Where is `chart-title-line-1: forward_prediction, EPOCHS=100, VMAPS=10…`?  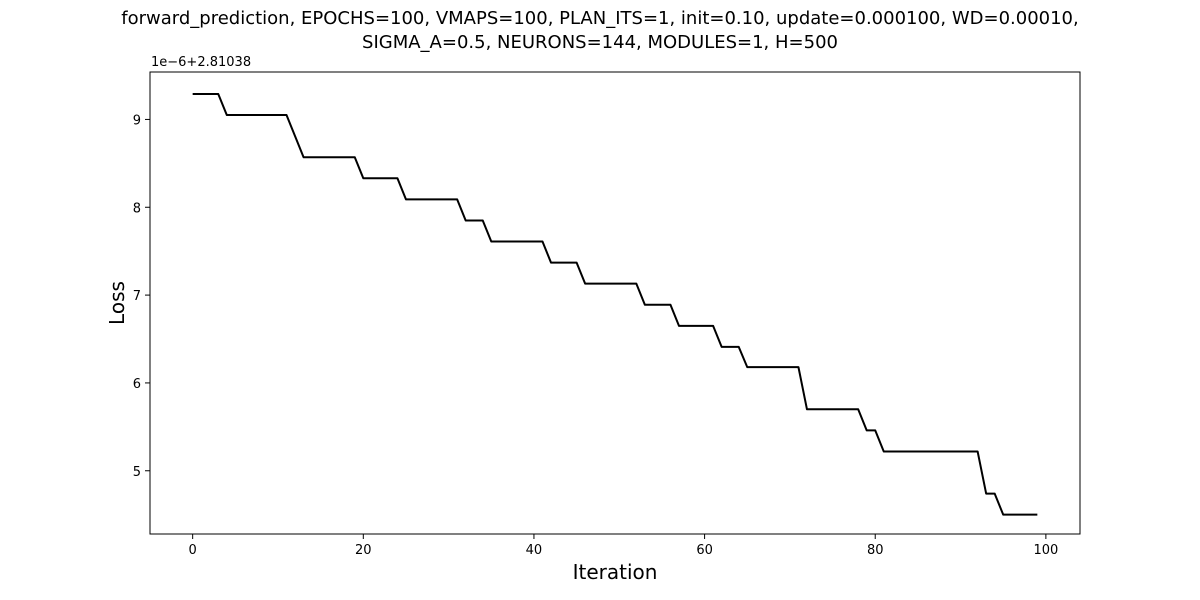
chart-title-line-1: forward_prediction, EPOCHS=100, VMAPS=10… is located at coordinates (600, 18).